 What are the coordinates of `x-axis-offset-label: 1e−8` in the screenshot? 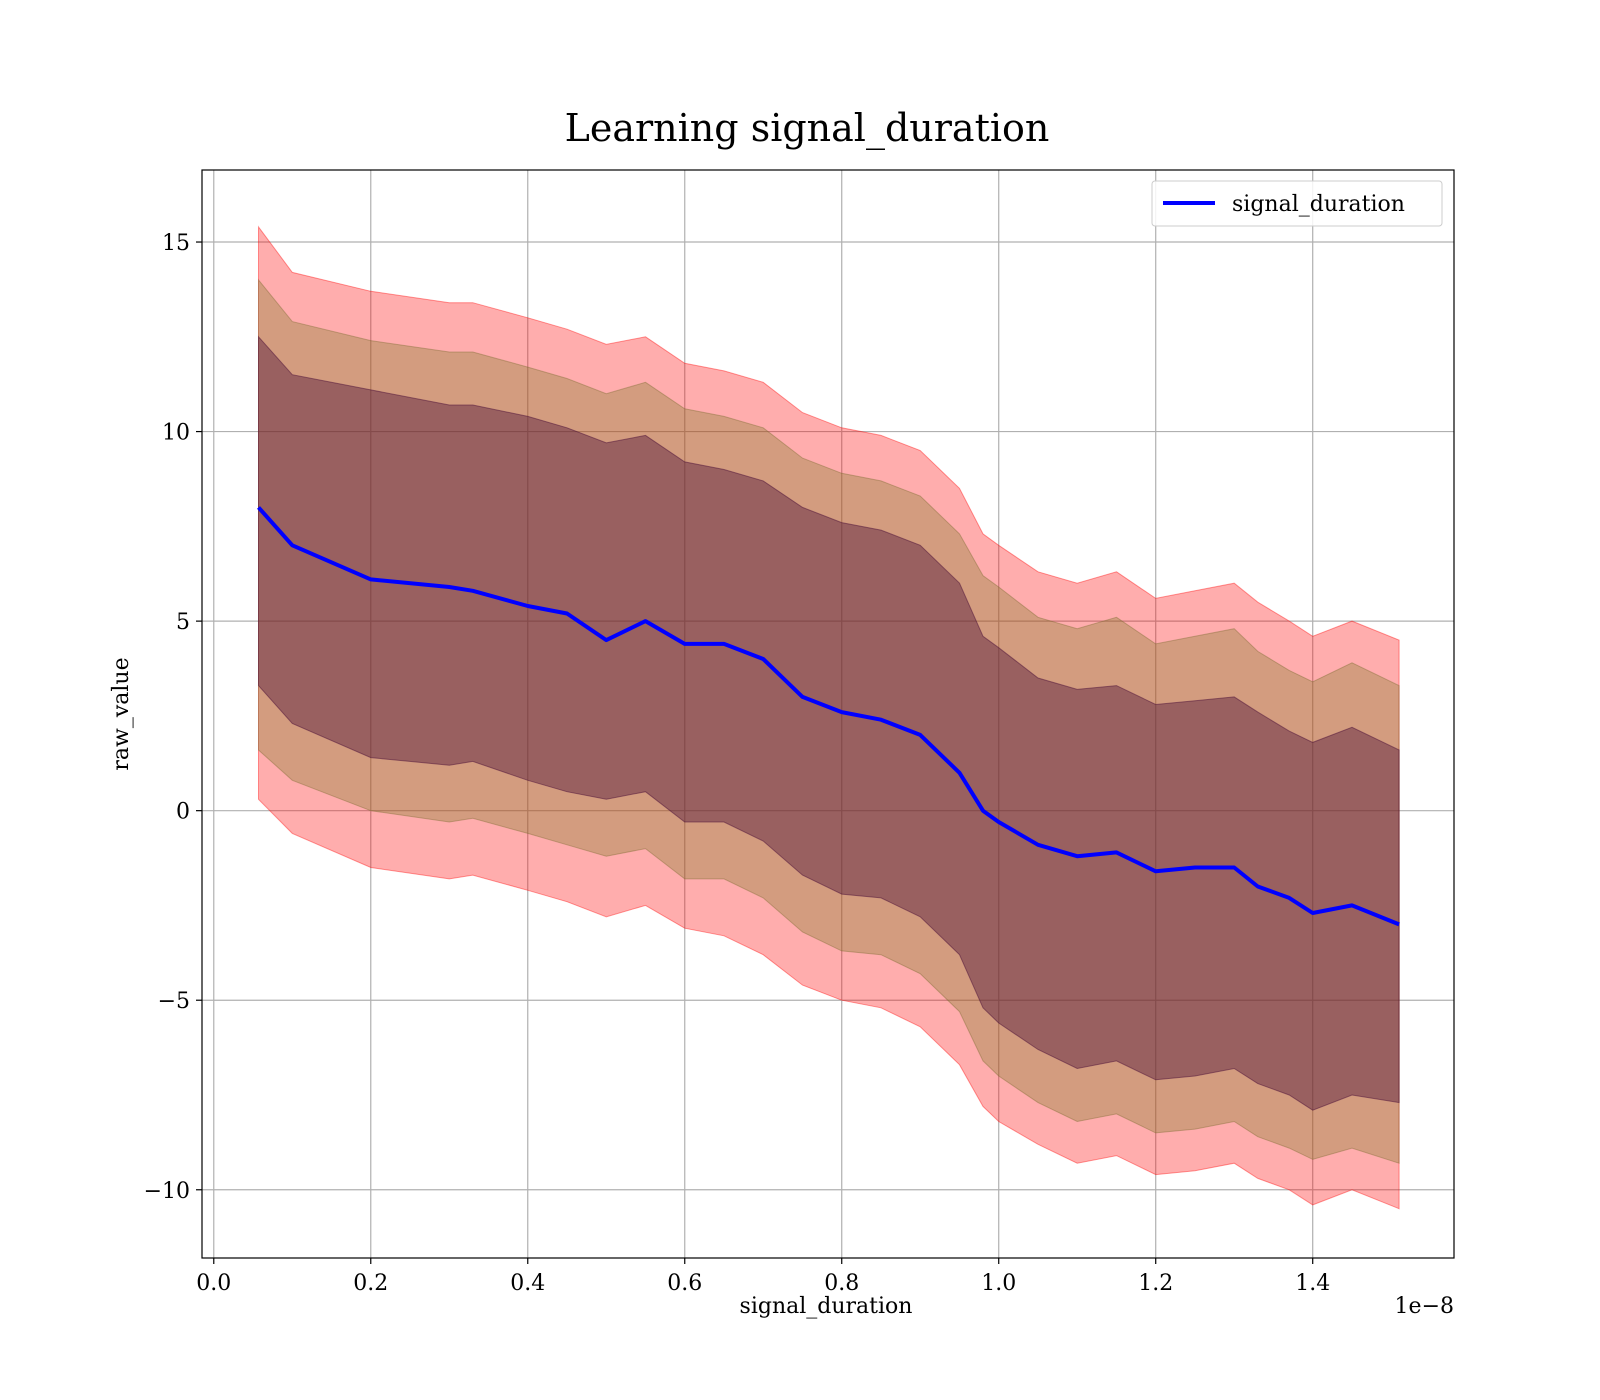 It's located at (1424, 1306).